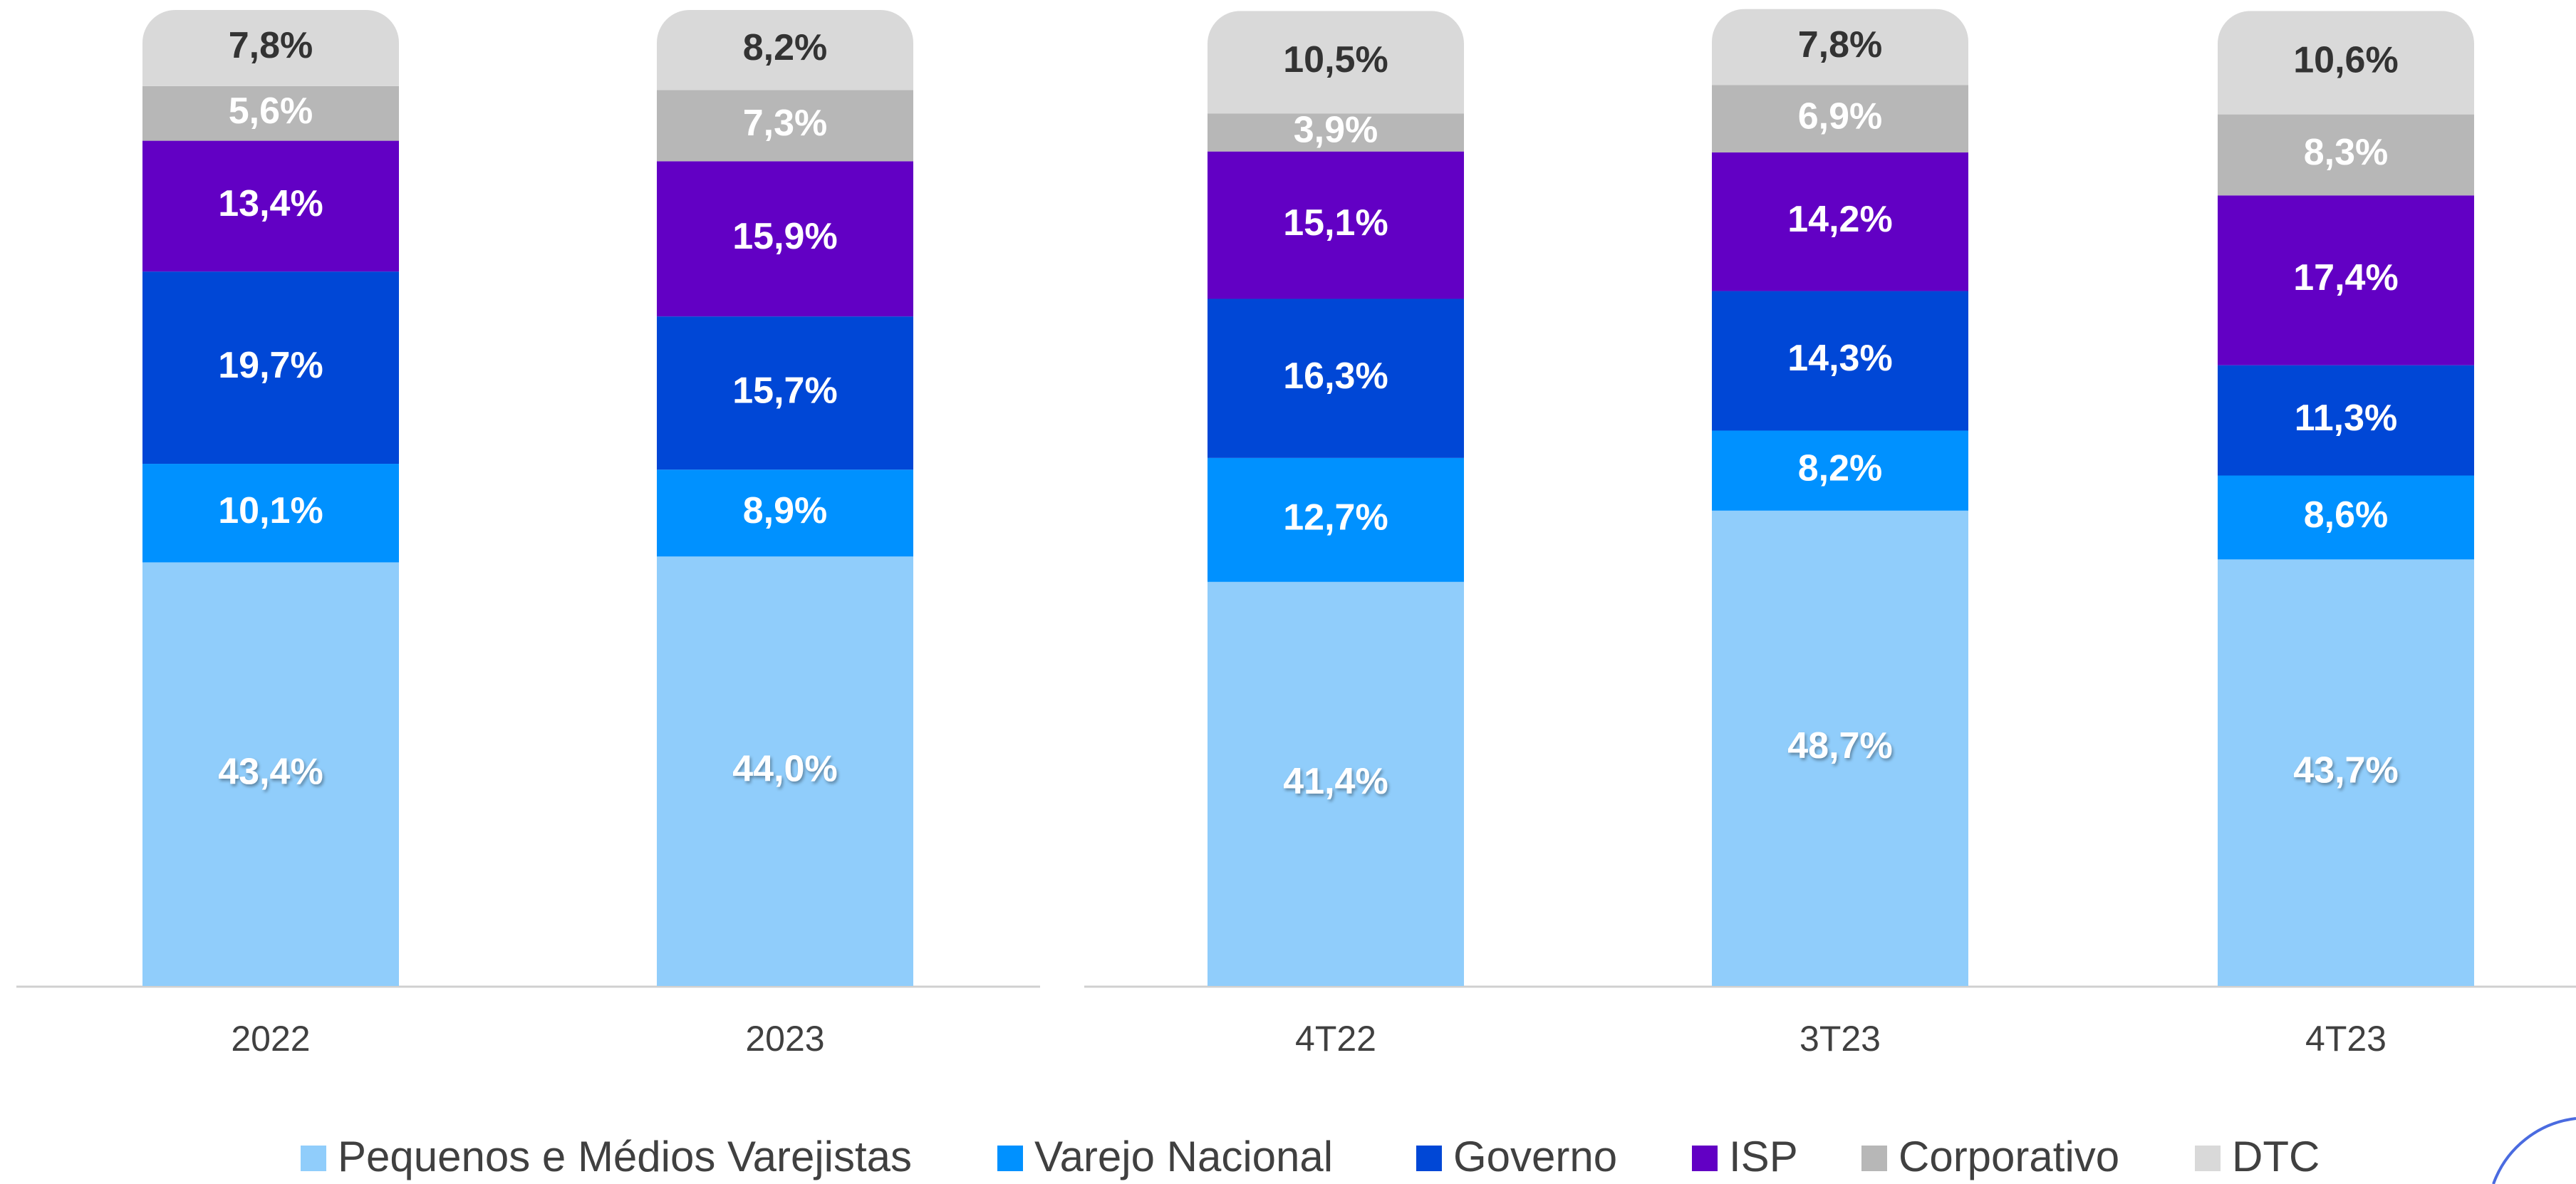 This screenshot has height=1184, width=2576. I want to click on value-label: 17,4%, so click(2345, 277).